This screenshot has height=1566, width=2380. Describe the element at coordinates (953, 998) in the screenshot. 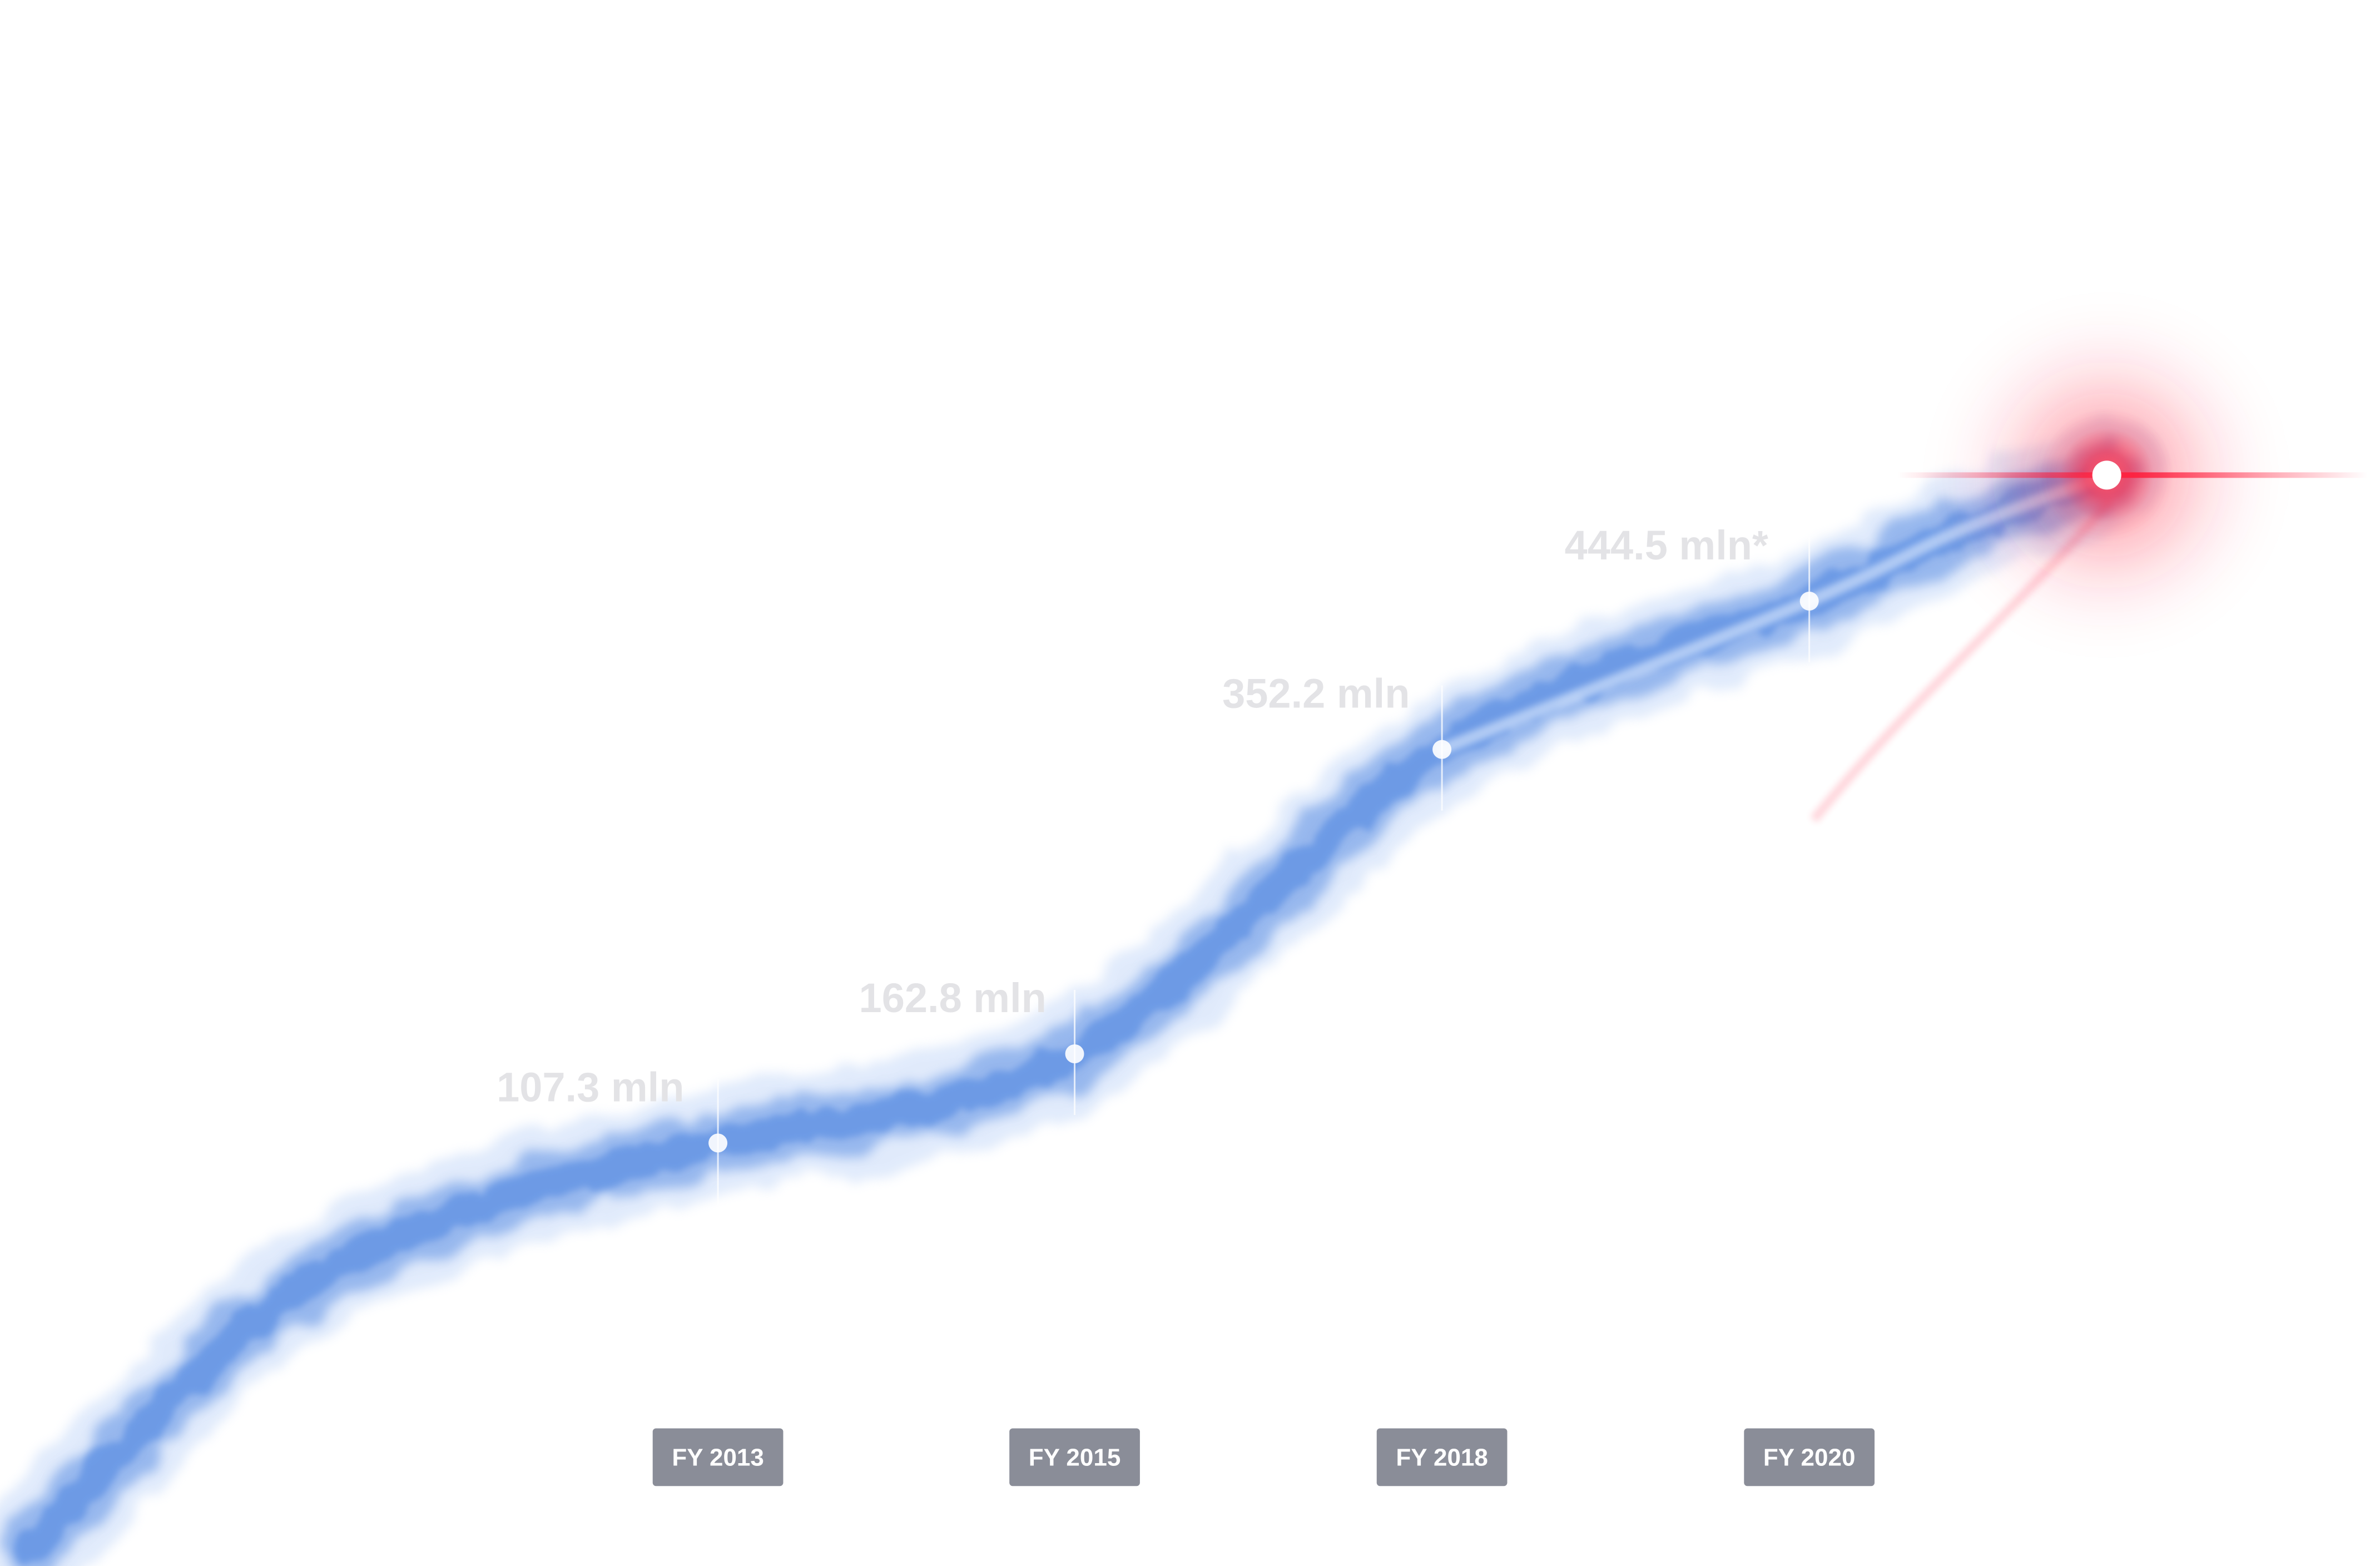

I see `data-label: 162.8 mln` at that location.